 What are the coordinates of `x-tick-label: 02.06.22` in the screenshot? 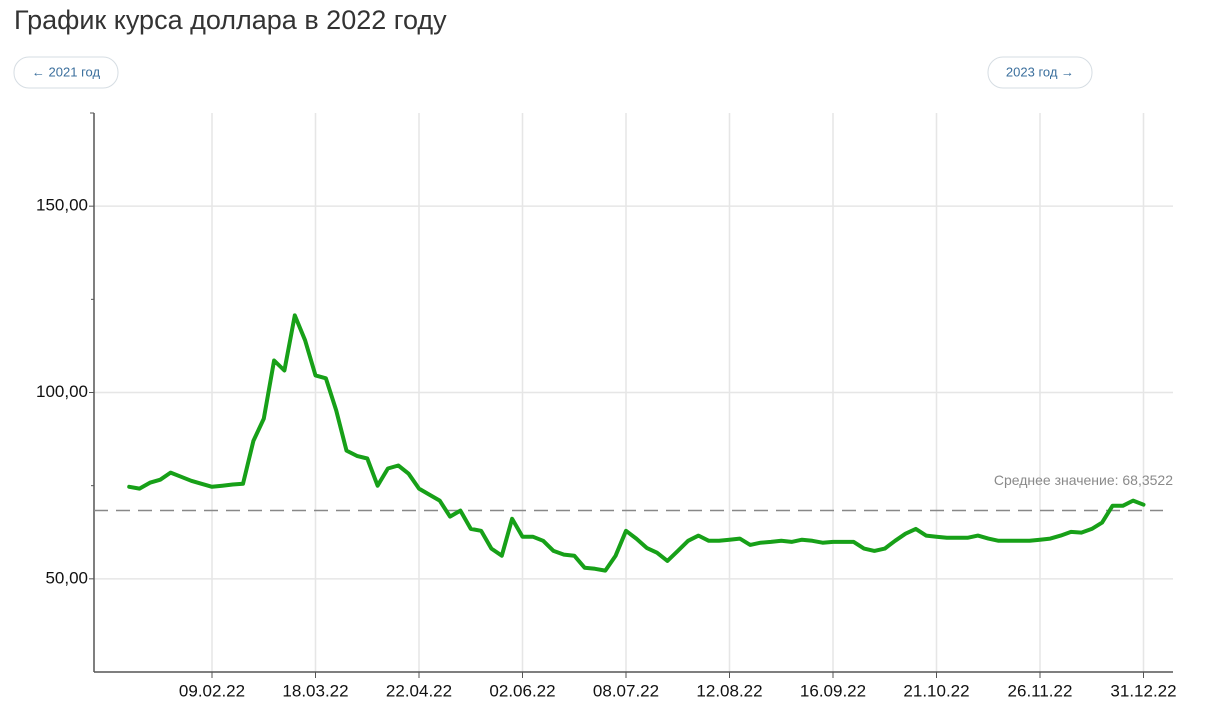 It's located at (522, 690).